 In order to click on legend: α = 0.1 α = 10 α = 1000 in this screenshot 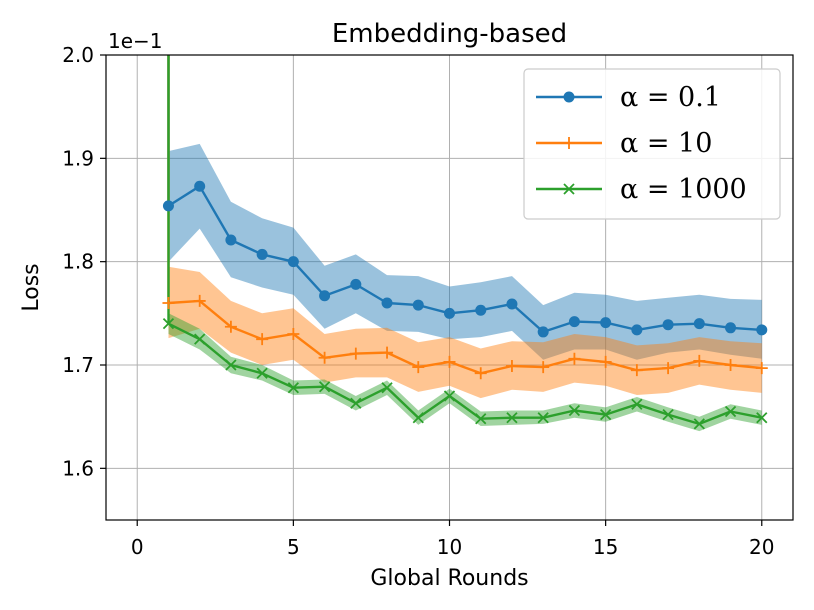, I will do `click(652, 144)`.